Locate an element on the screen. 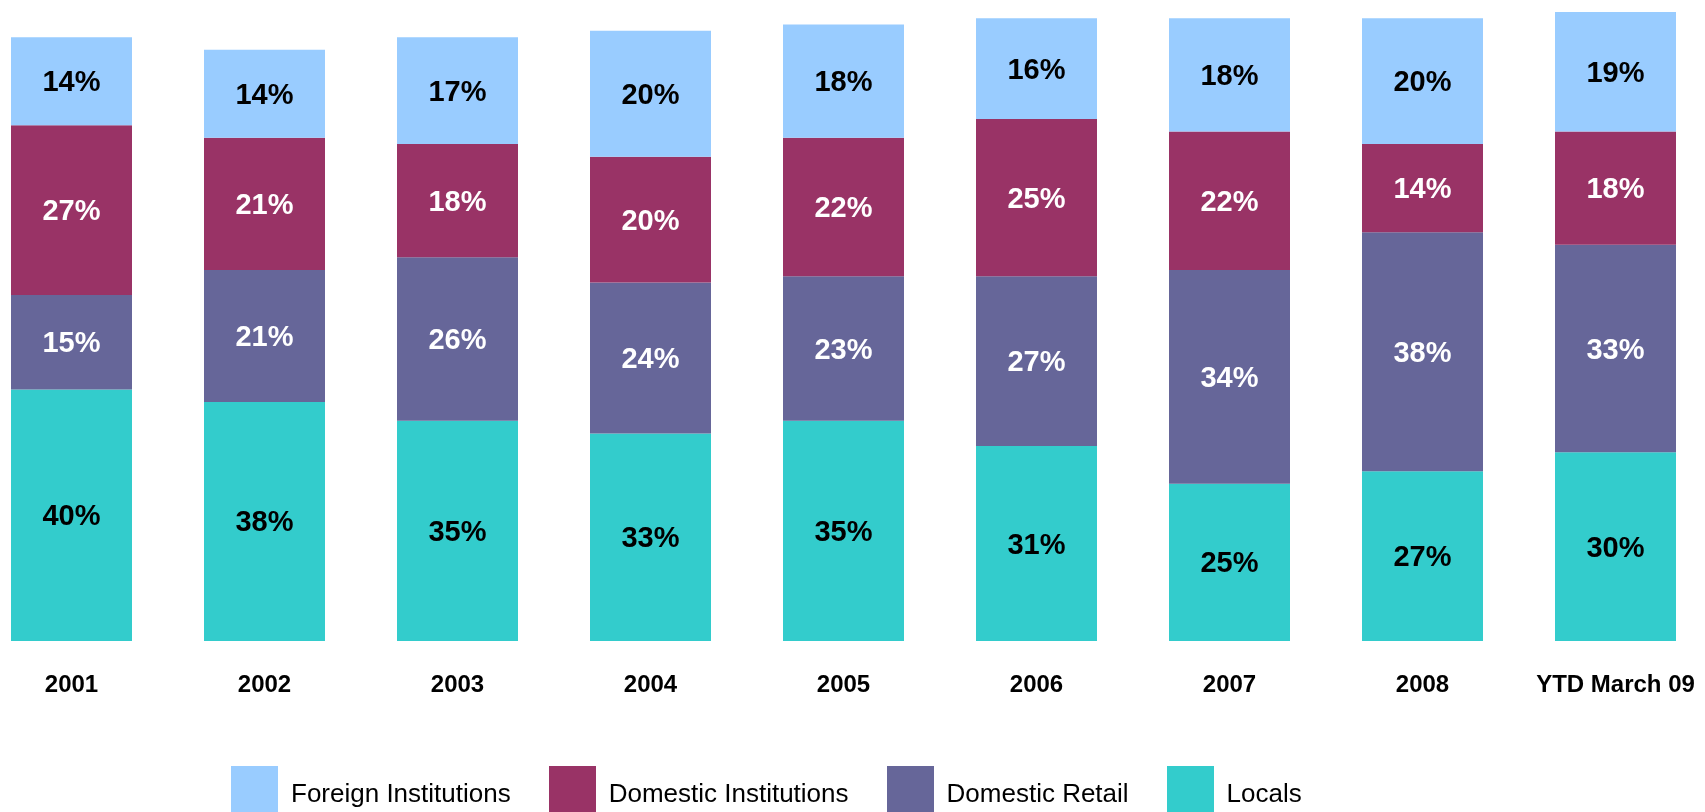  x-tick-label: 2001 is located at coordinates (71, 683).